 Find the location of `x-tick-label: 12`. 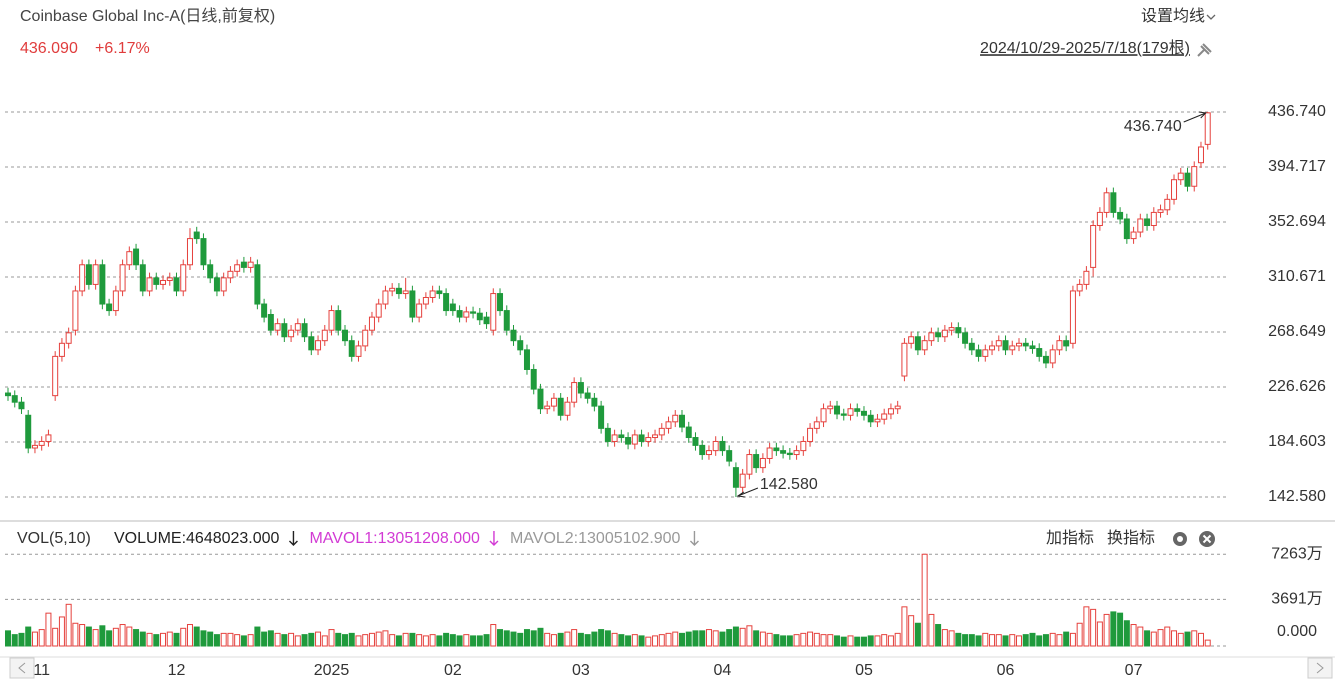

x-tick-label: 12 is located at coordinates (177, 670).